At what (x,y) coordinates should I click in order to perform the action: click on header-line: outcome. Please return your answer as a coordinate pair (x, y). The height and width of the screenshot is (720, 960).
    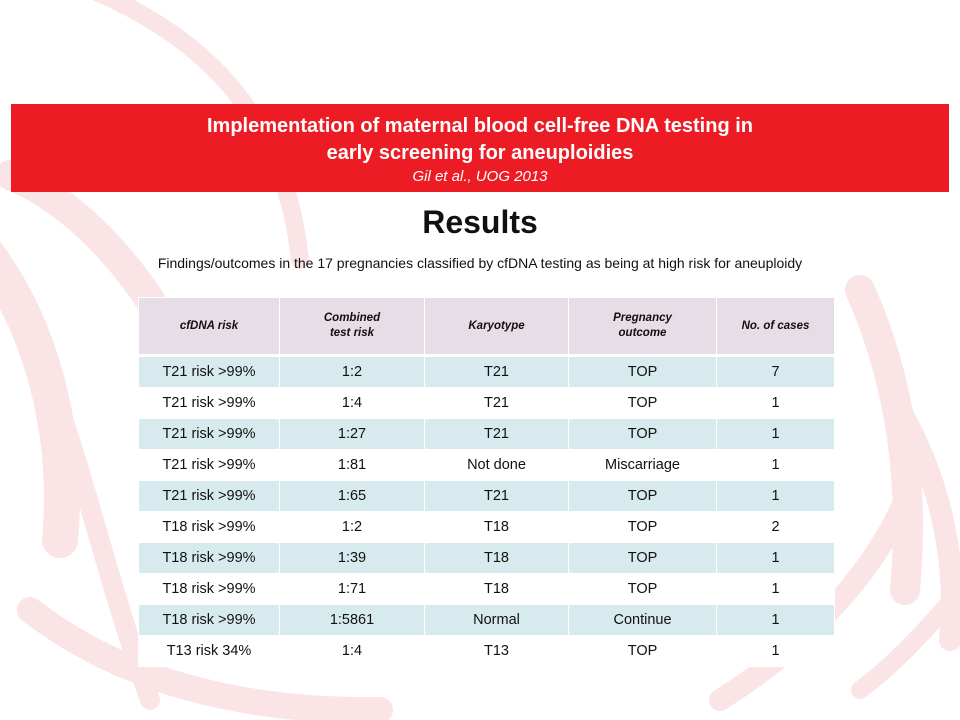
    Looking at the image, I should click on (642, 333).